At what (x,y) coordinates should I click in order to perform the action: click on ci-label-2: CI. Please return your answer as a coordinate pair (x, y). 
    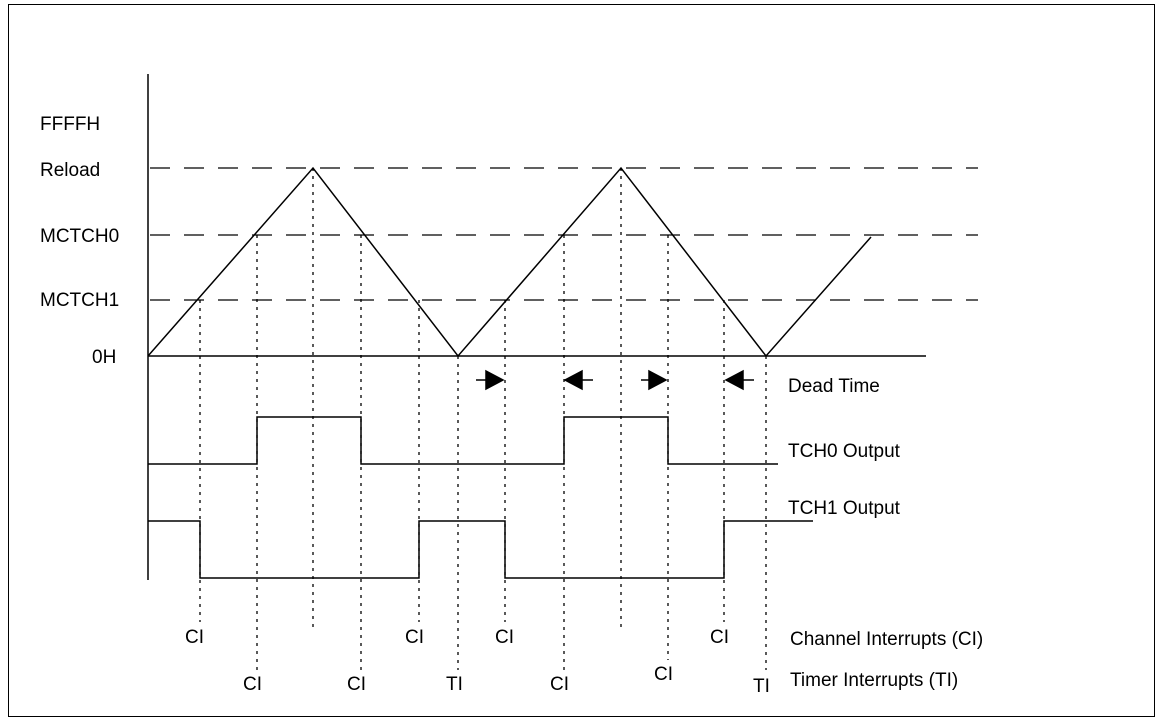
    Looking at the image, I should click on (252, 684).